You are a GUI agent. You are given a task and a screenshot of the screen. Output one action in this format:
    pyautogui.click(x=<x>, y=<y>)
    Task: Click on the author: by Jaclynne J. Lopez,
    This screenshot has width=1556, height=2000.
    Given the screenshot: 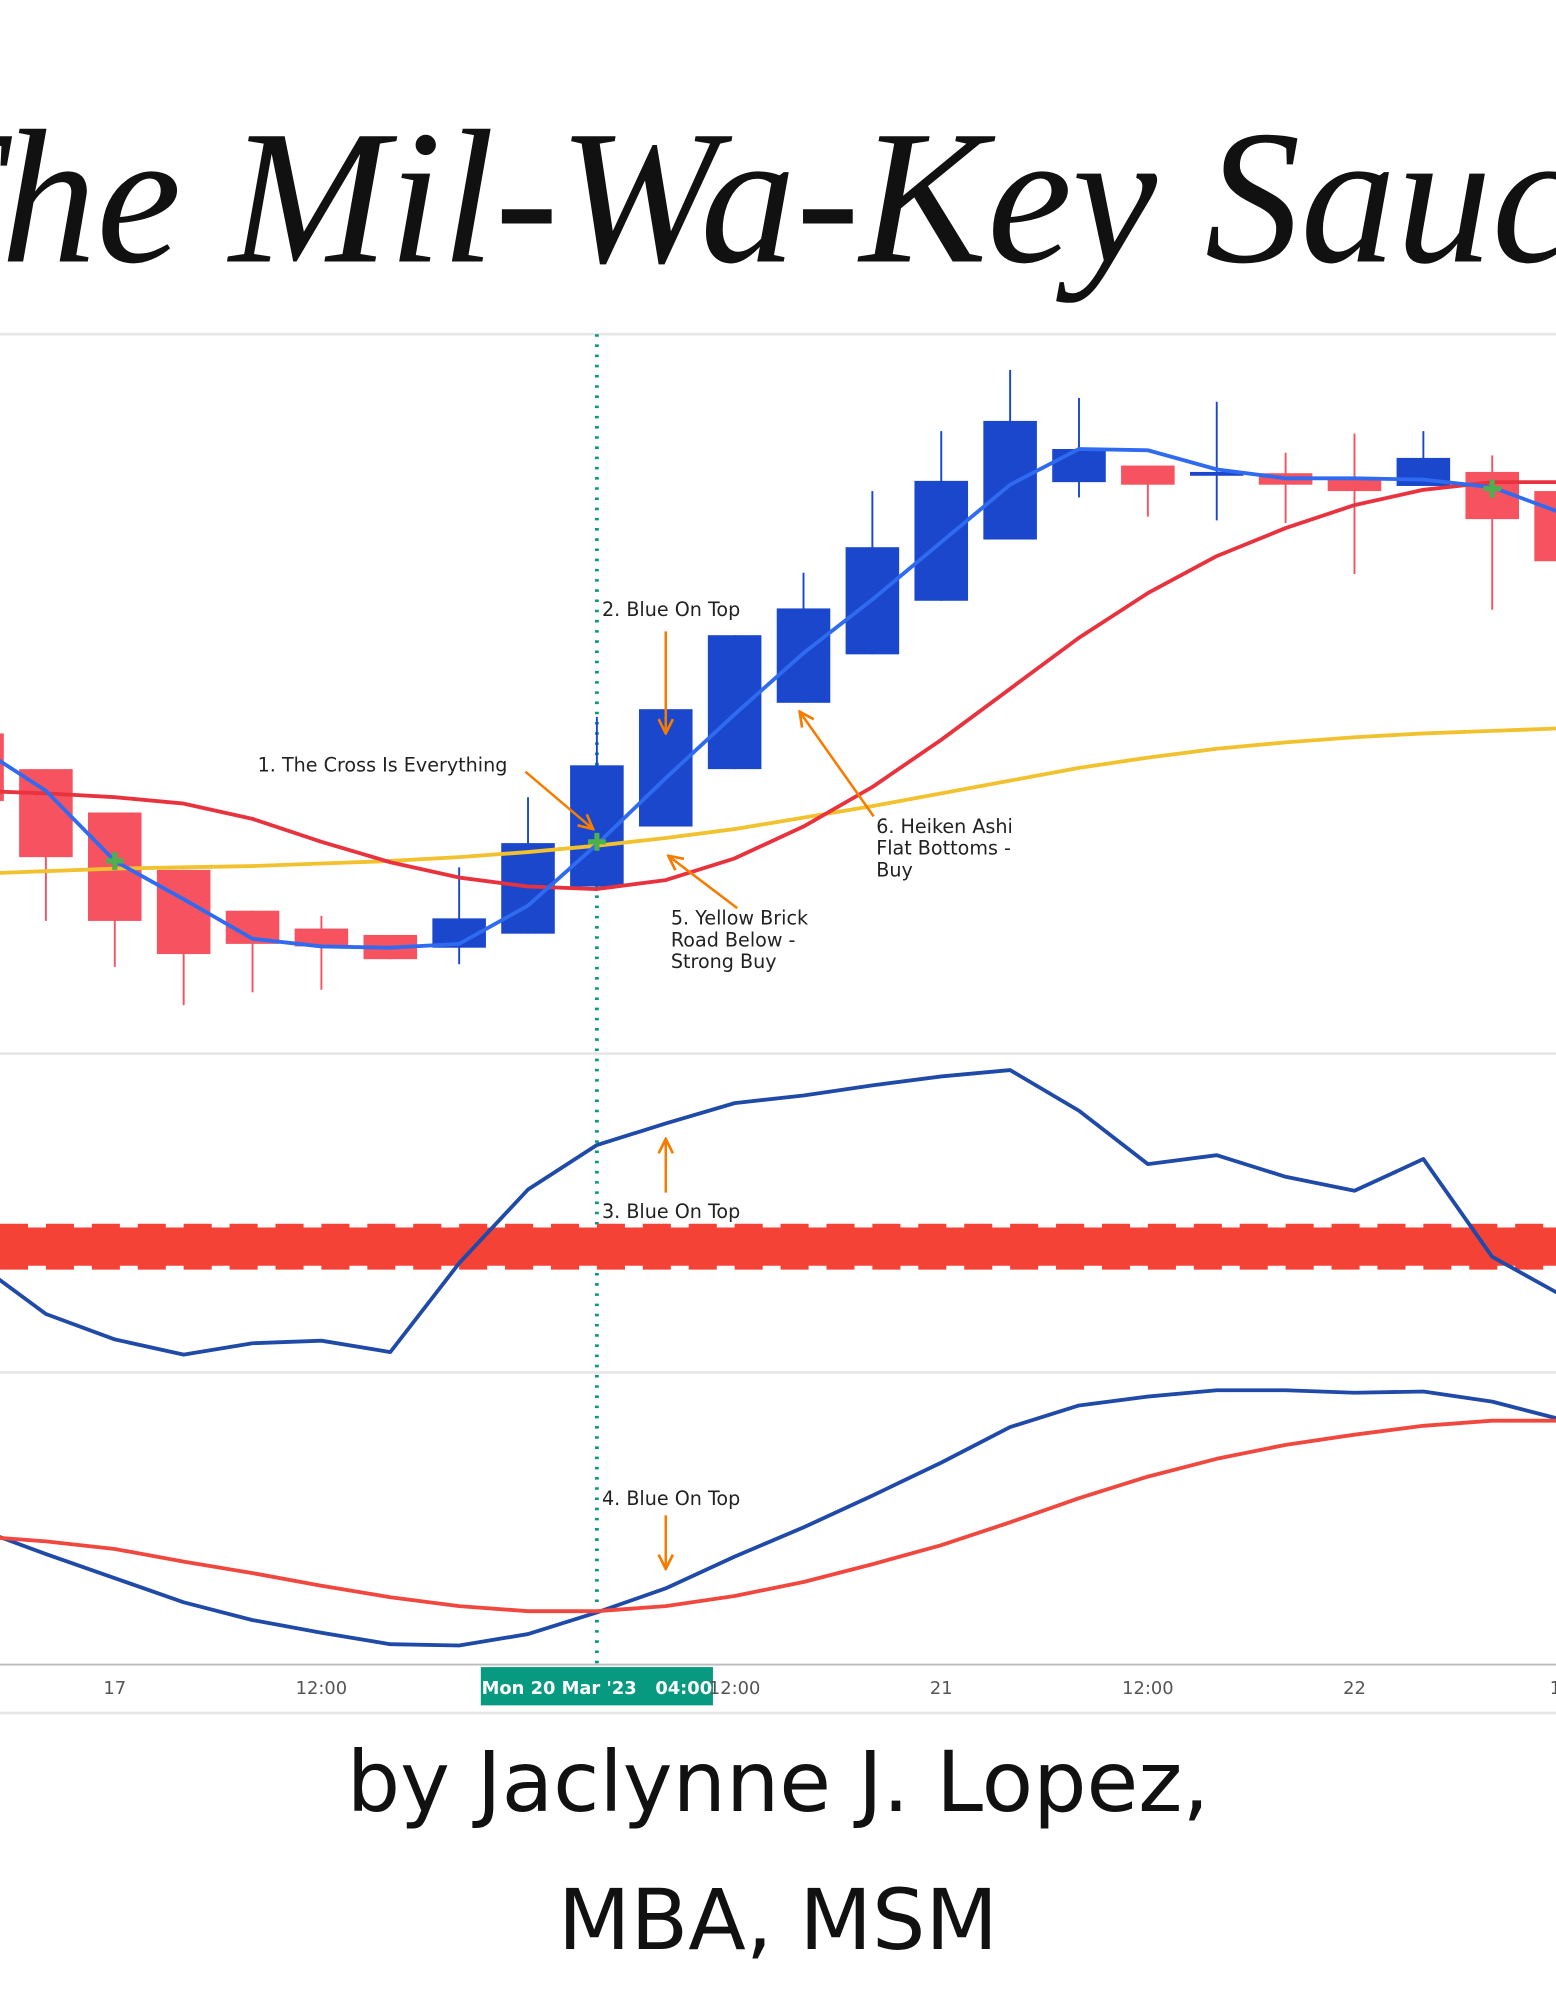 What is the action you would take?
    pyautogui.click(x=778, y=1782)
    